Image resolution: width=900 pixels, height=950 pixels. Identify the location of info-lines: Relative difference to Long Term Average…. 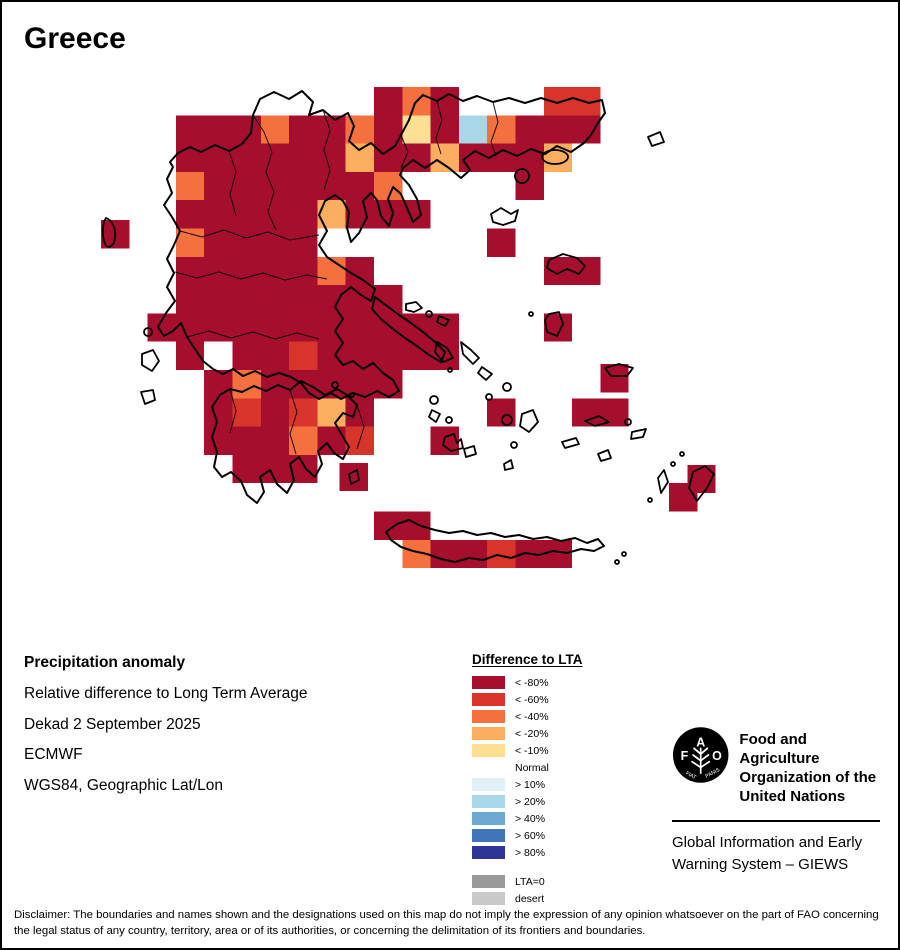
(239, 746).